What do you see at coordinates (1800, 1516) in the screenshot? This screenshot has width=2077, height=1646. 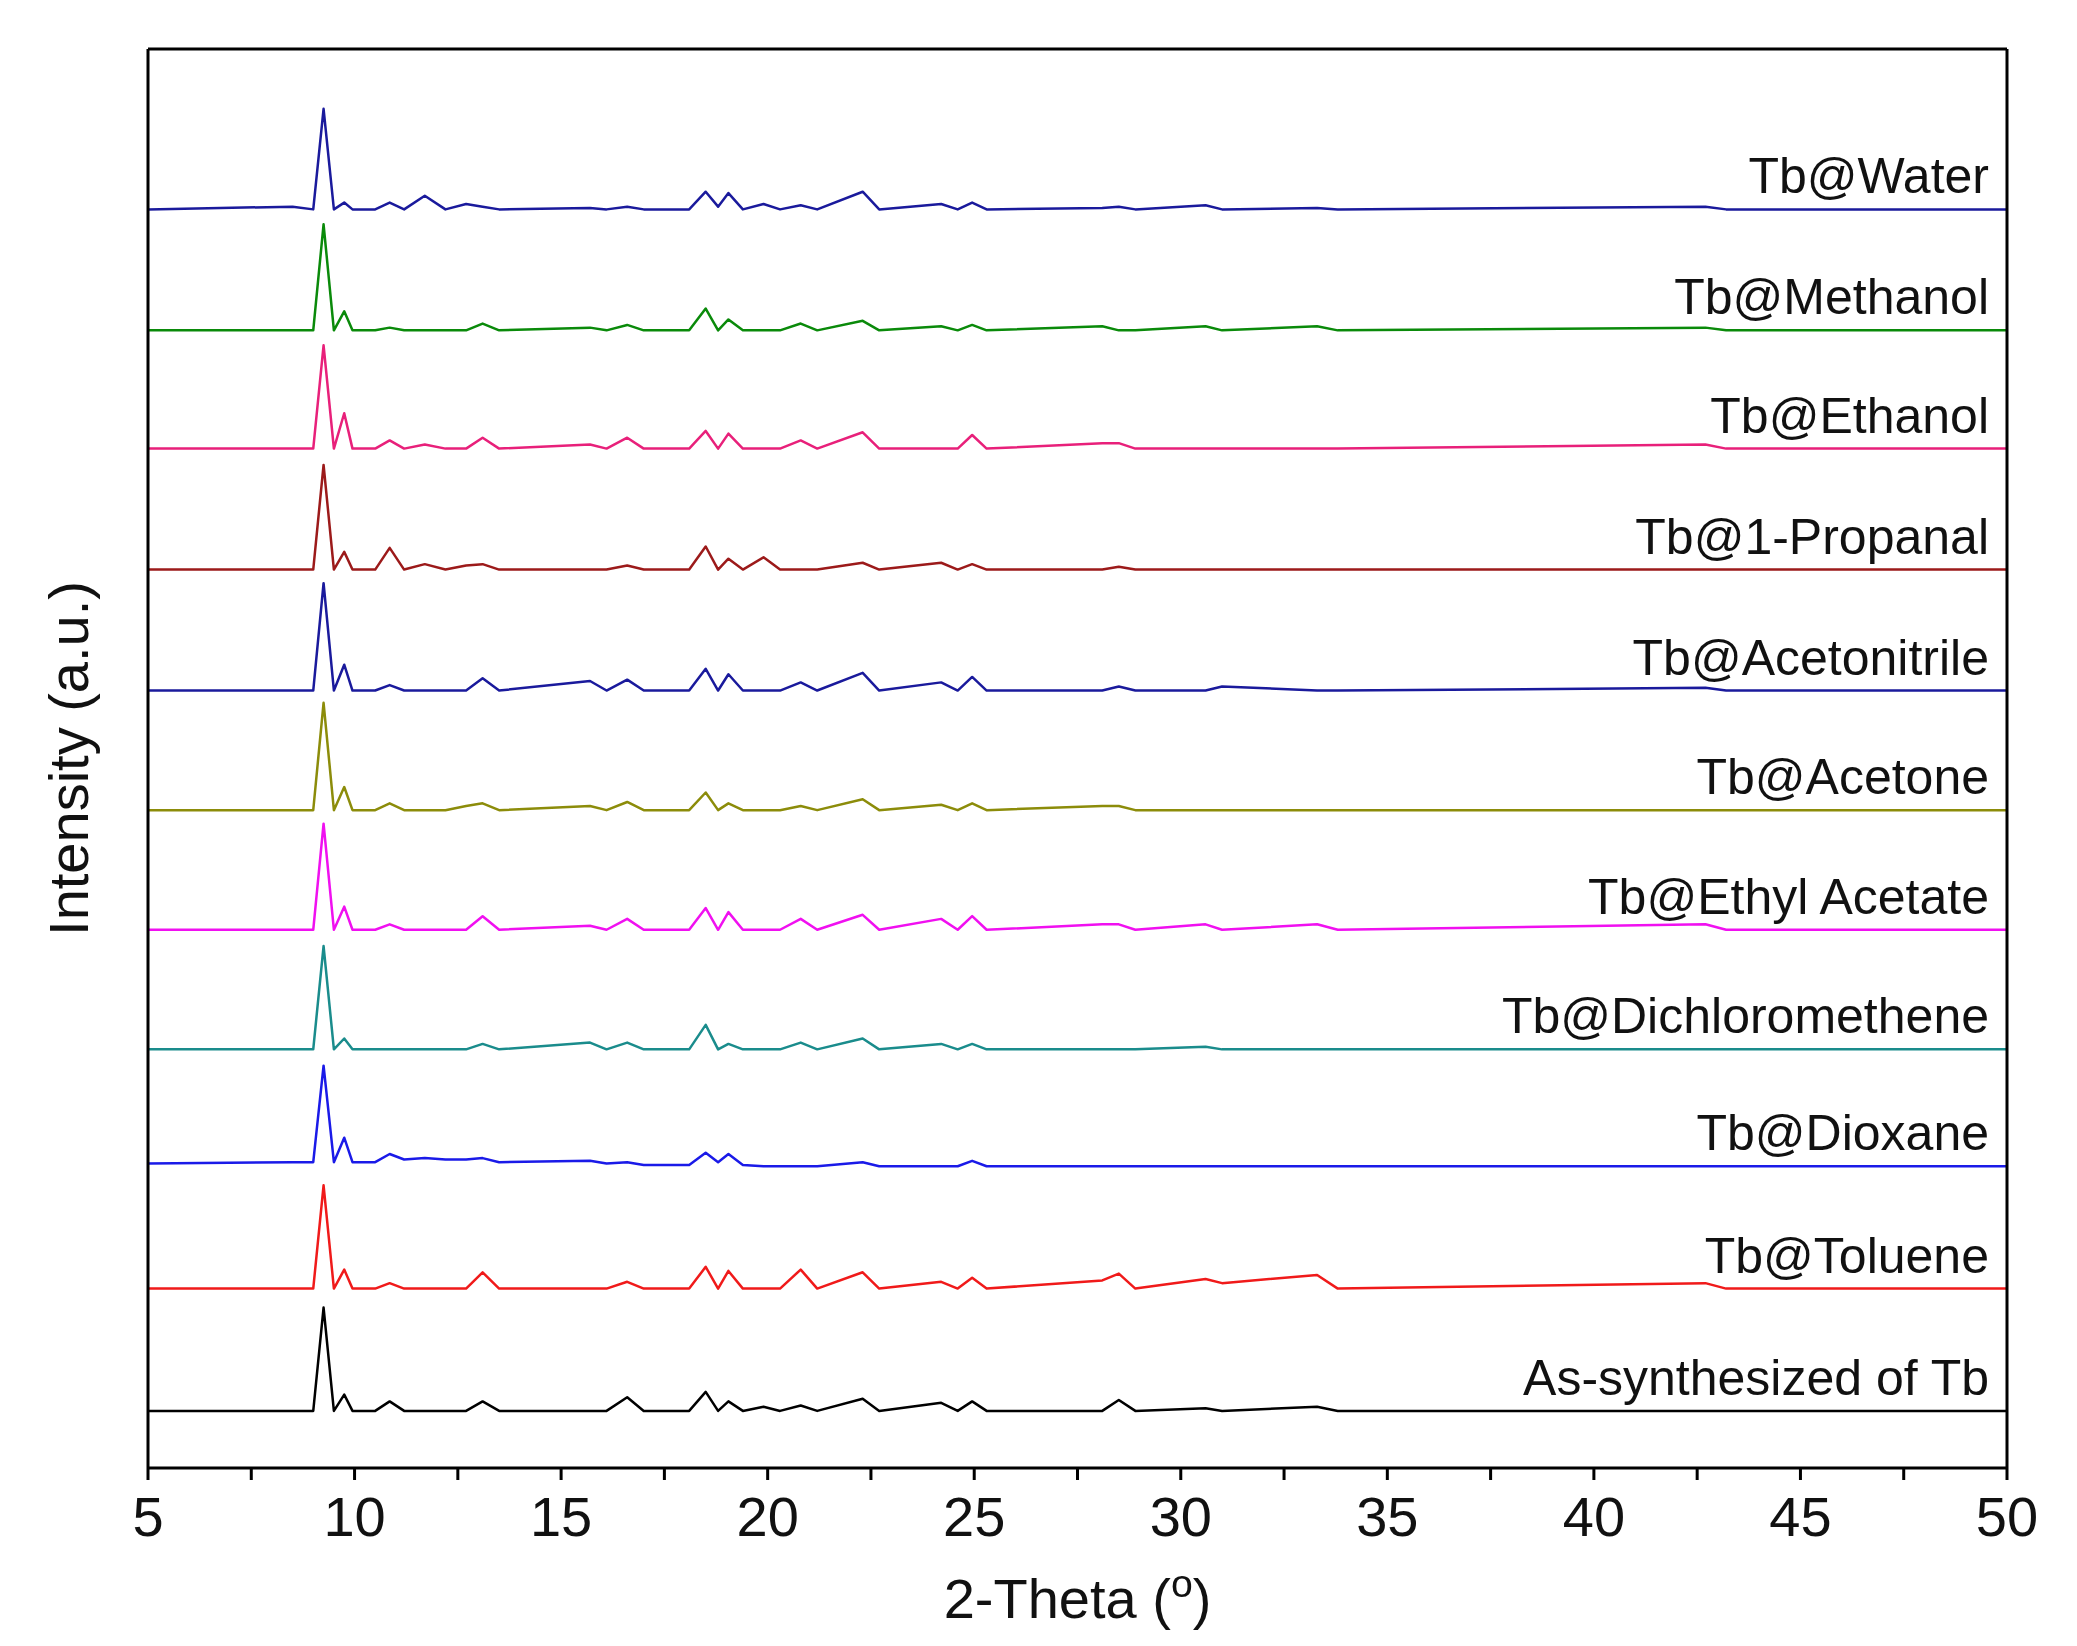 I see `x-tick-label: 45` at bounding box center [1800, 1516].